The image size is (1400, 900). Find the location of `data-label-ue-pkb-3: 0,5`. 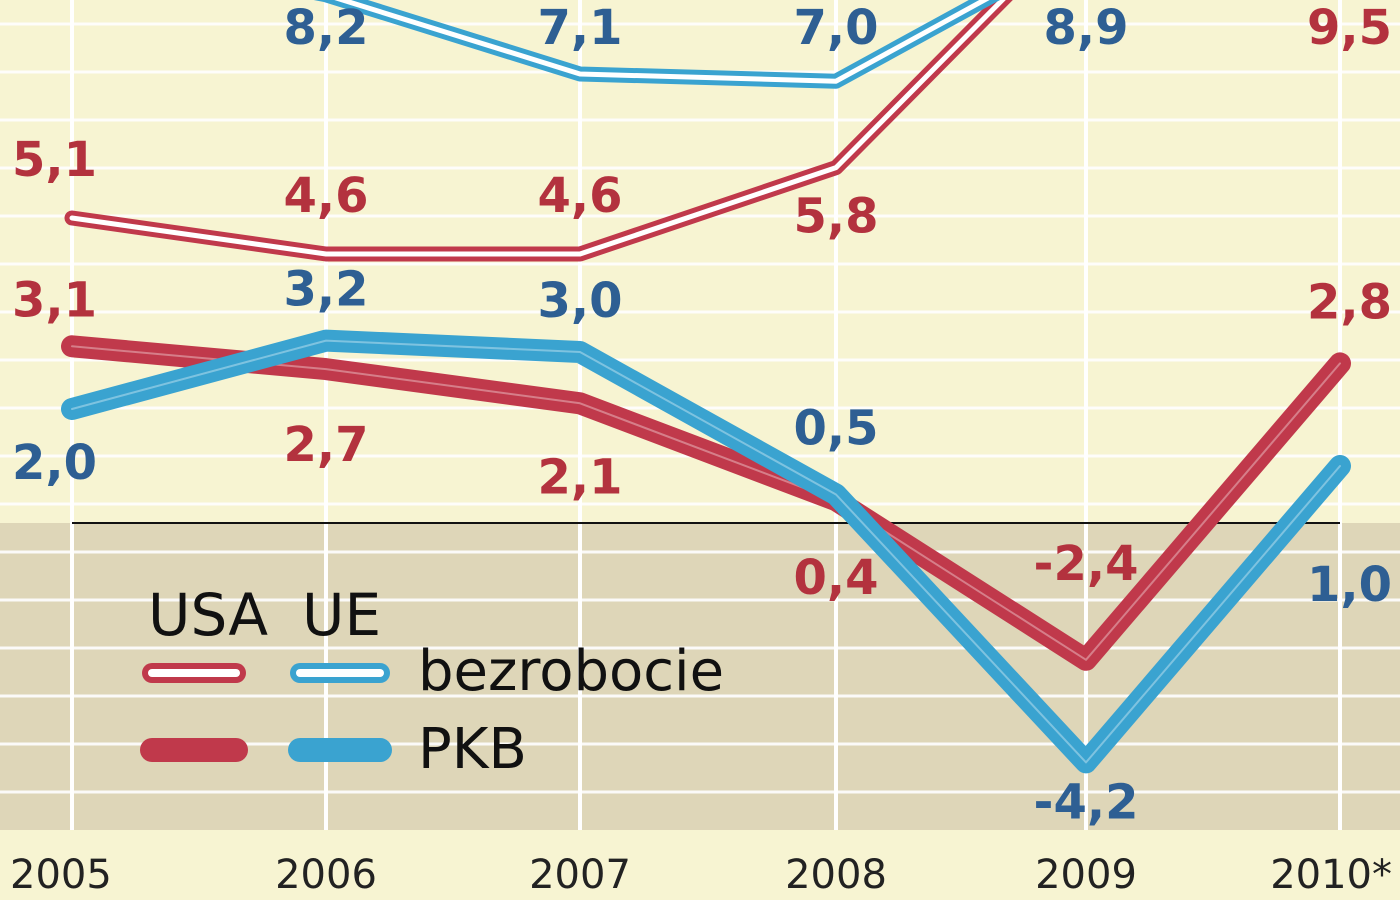

data-label-ue-pkb-3: 0,5 is located at coordinates (835, 429).